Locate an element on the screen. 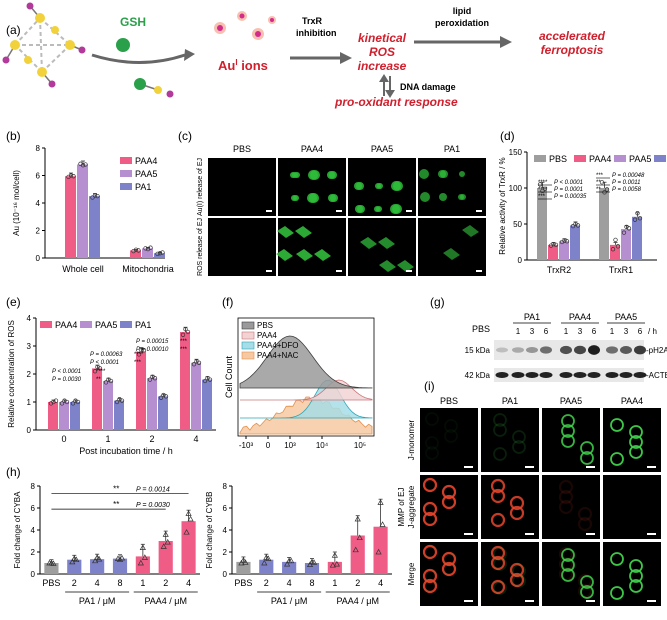 The height and width of the screenshot is (620, 667). dna-damage-label: DNA damage is located at coordinates (428, 87).